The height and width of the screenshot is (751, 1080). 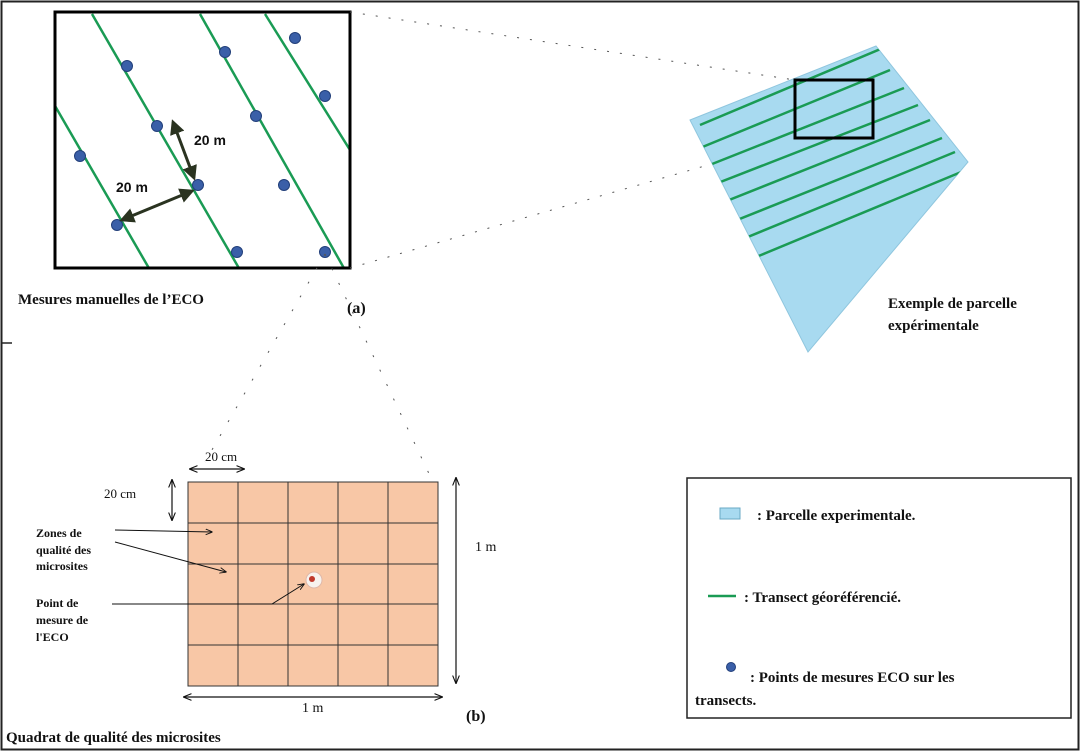 I want to click on zones-label-line2: qualité des, so click(x=63, y=550).